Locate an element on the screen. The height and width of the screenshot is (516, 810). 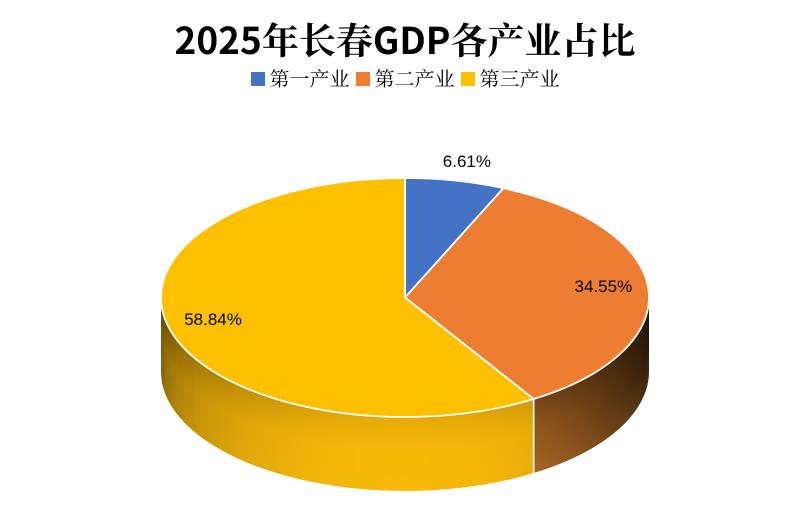
legend-swatch-yellow is located at coordinates (467, 78).